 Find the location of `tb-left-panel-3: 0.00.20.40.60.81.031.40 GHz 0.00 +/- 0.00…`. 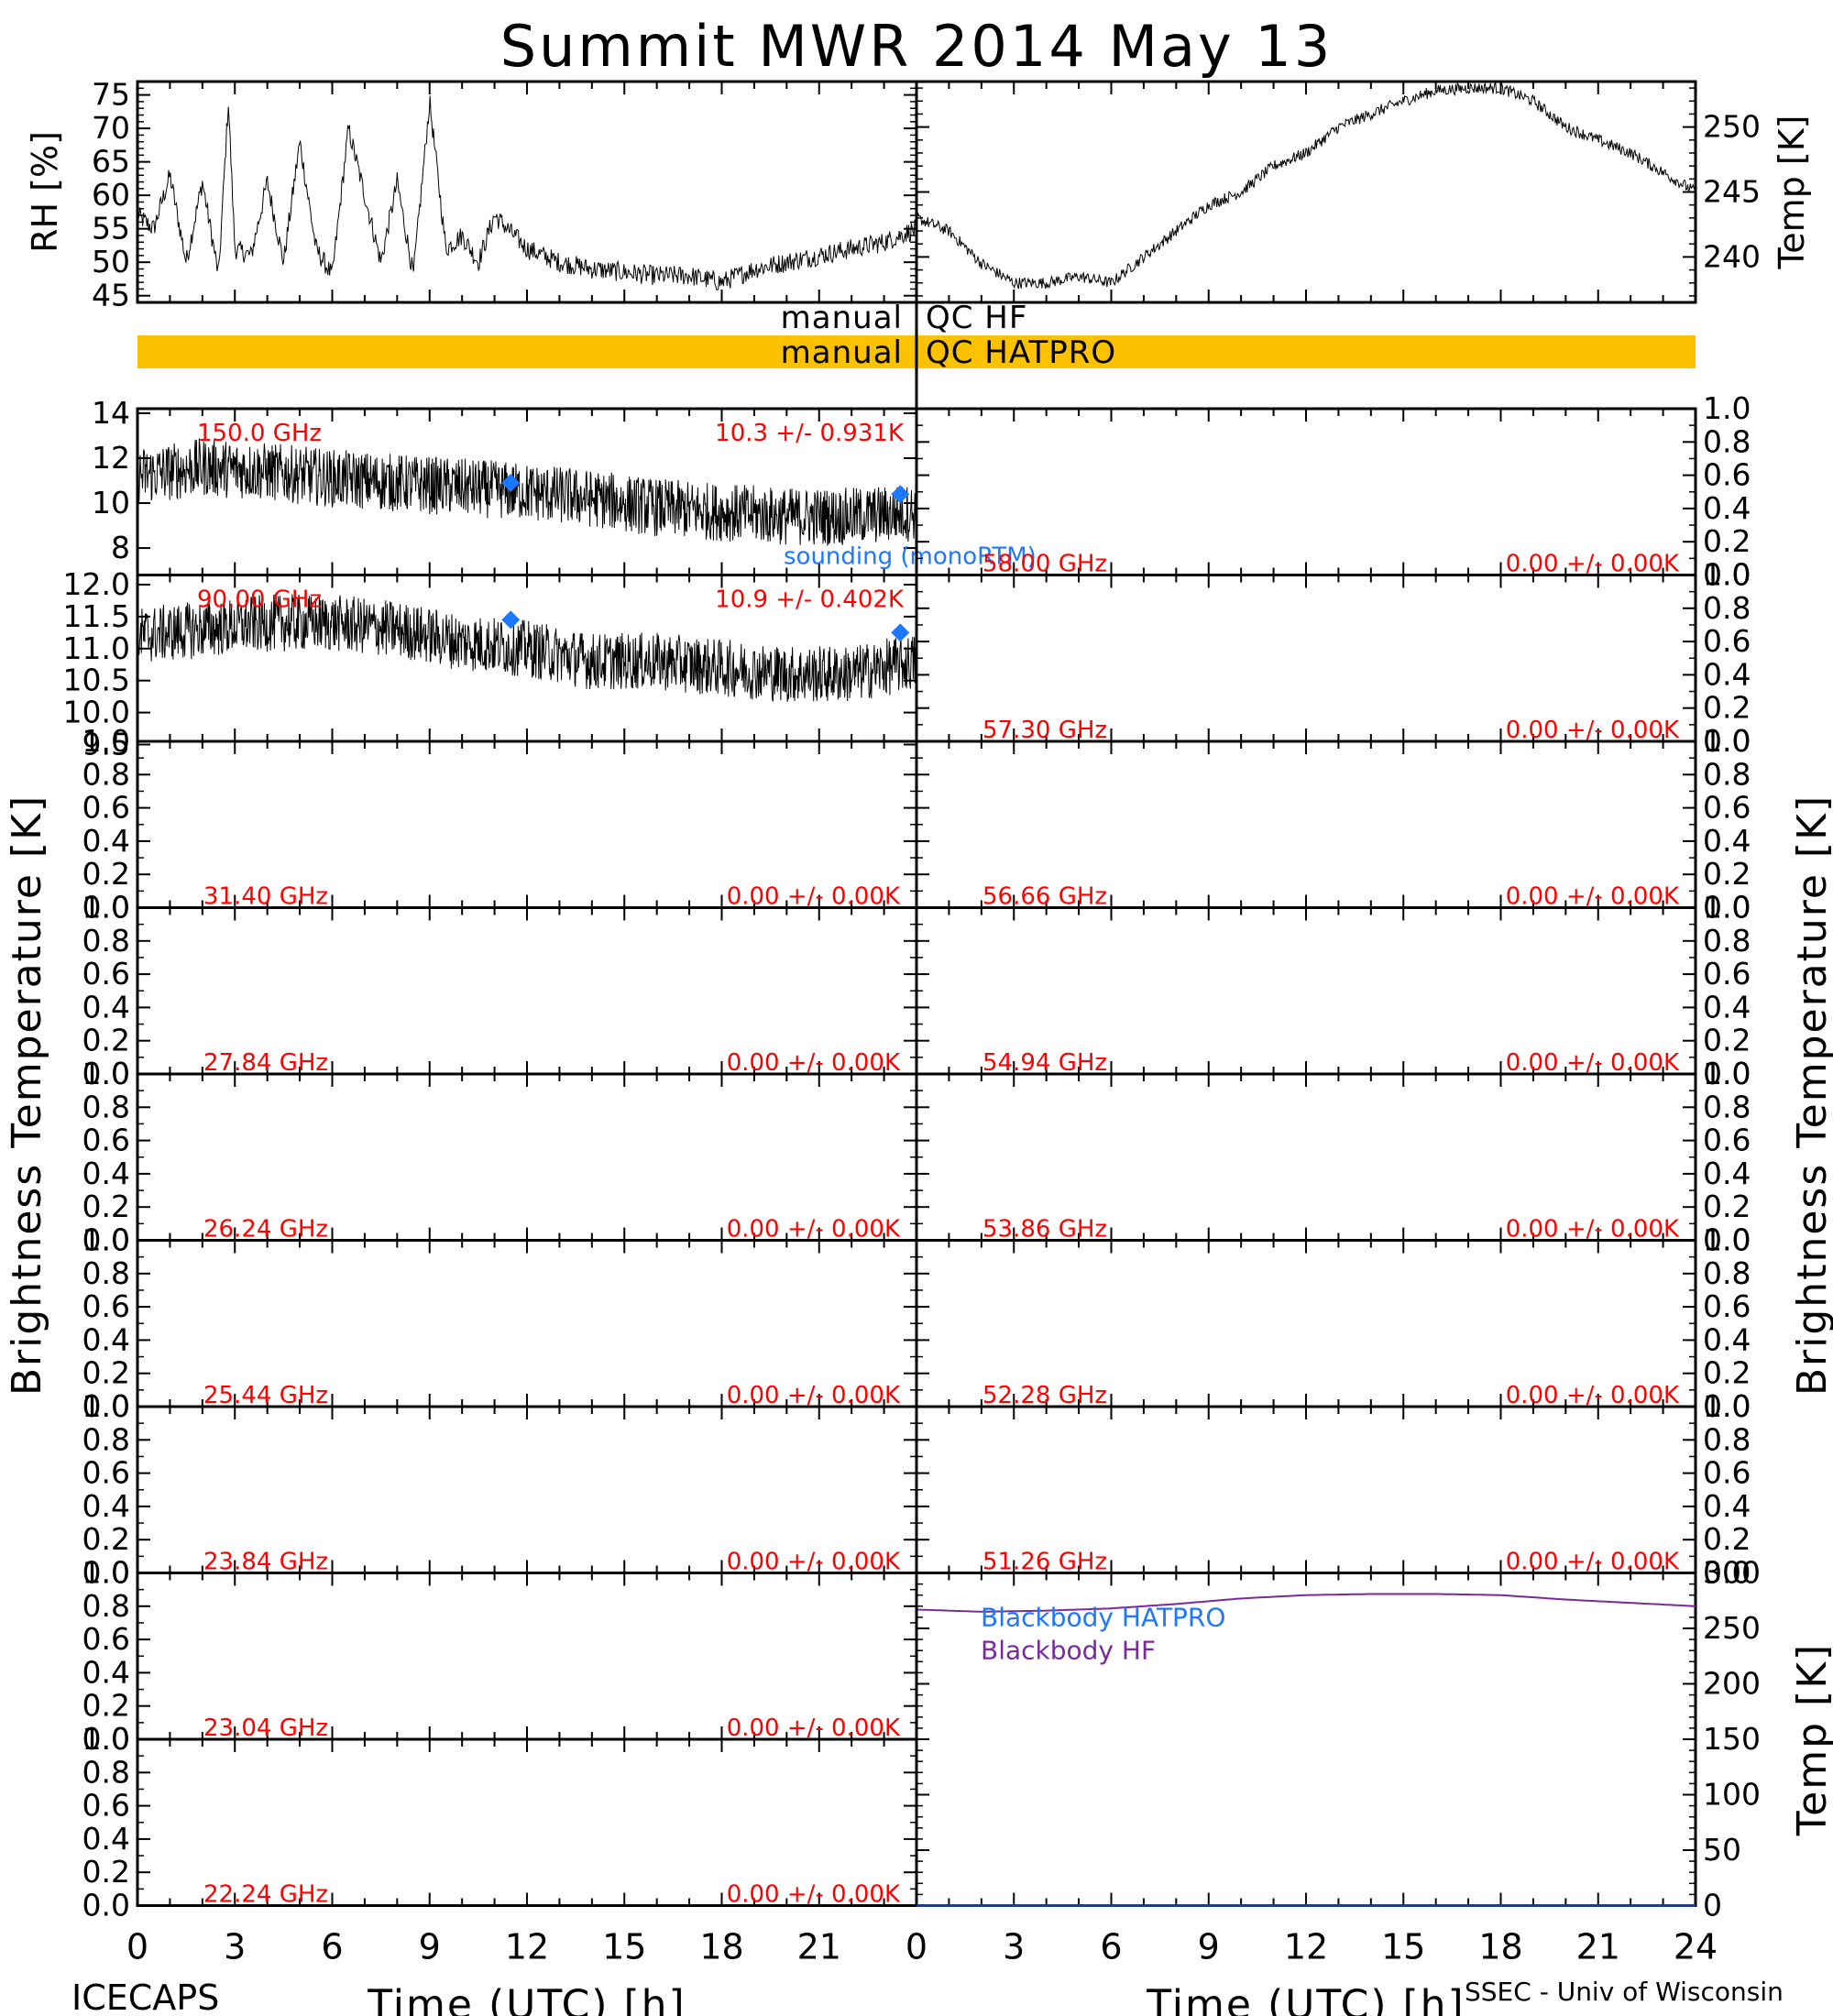

tb-left-panel-3: 0.00.20.40.60.81.031.40 GHz 0.00 +/- 0.00… is located at coordinates (500, 824).